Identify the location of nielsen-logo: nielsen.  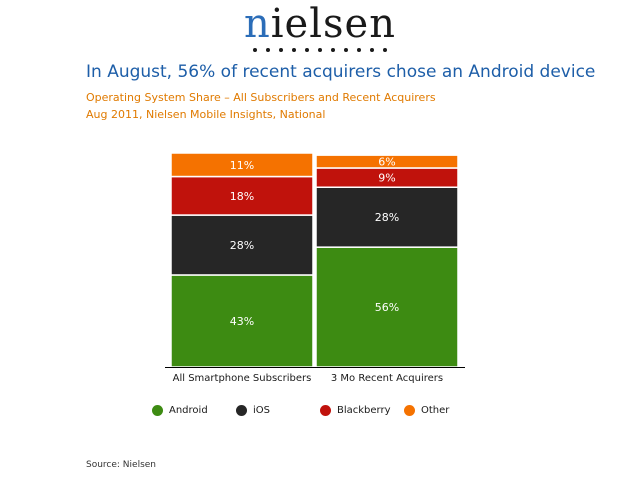
(320, 28).